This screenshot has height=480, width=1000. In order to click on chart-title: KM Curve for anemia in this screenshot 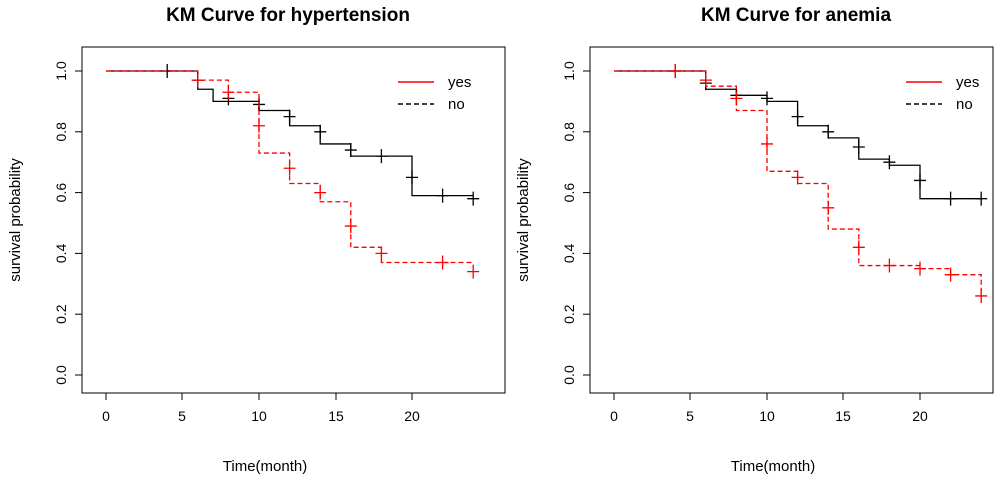, I will do `click(796, 15)`.